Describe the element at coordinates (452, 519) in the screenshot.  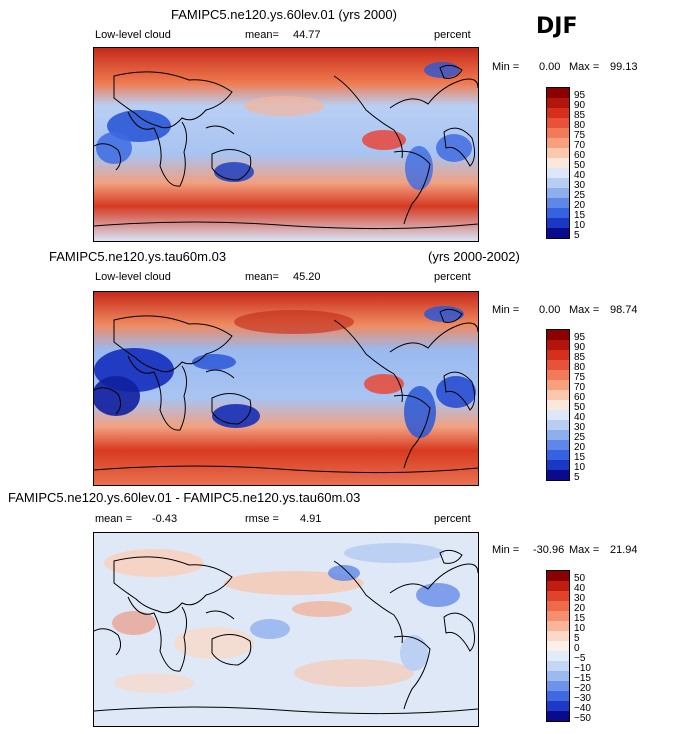
I see `panel-3-units: percent` at that location.